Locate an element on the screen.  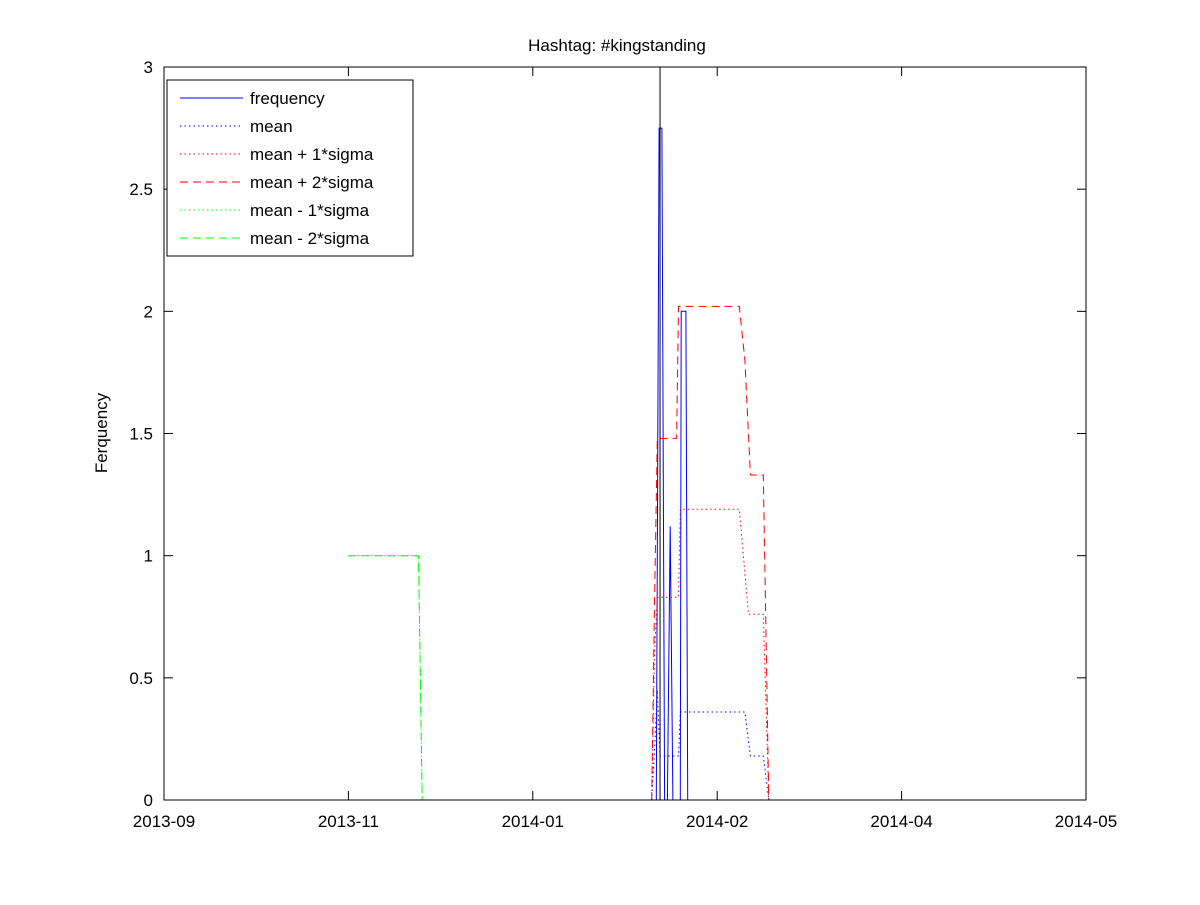
y-tick-label: 2.5 is located at coordinates (141, 189).